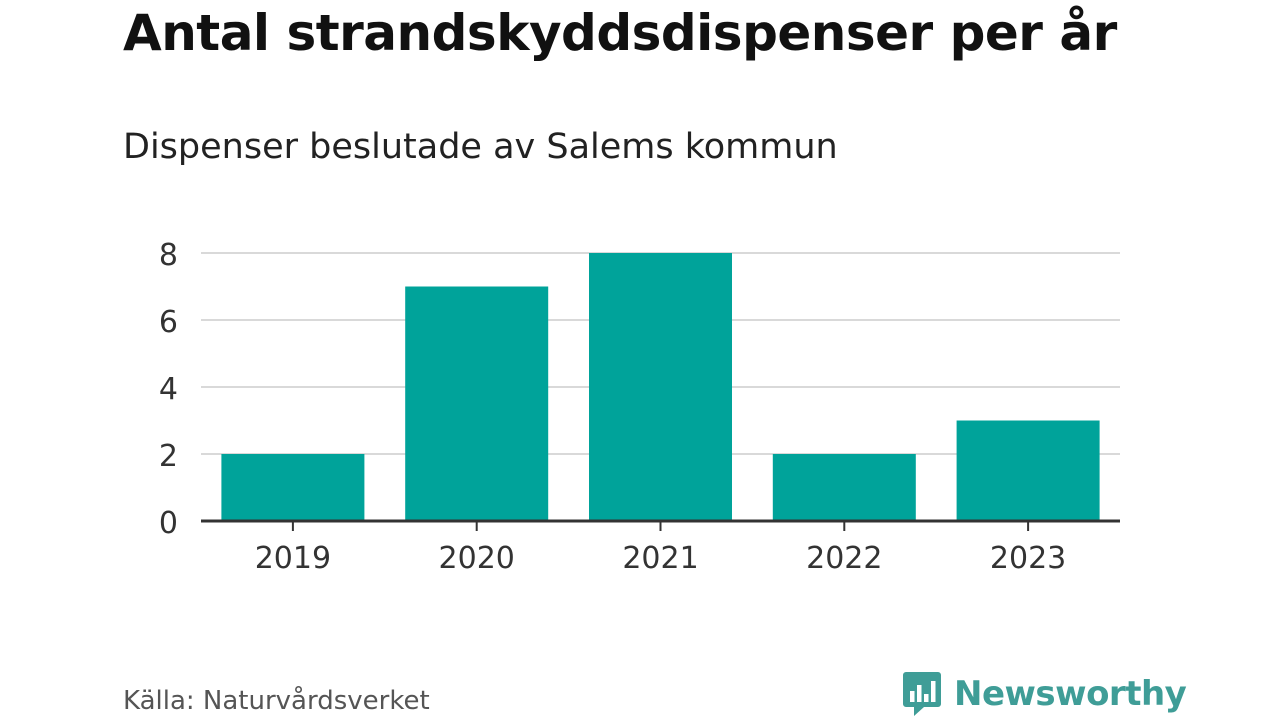  What do you see at coordinates (168, 322) in the screenshot?
I see `y-tick-label: 6` at bounding box center [168, 322].